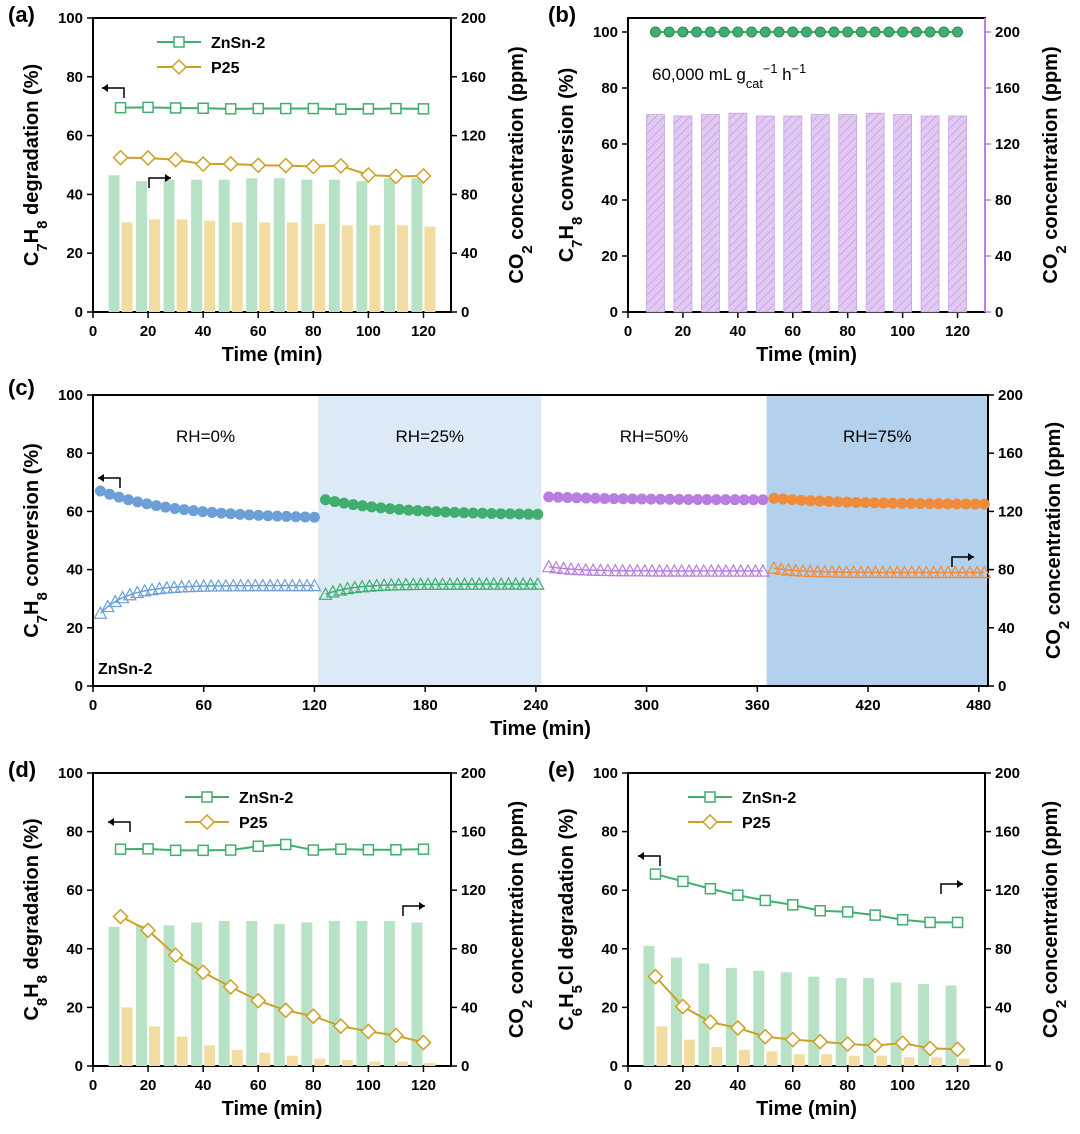 The image size is (1080, 1134). What do you see at coordinates (74, 570) in the screenshot?
I see `y-tick-label-left: 40` at bounding box center [74, 570].